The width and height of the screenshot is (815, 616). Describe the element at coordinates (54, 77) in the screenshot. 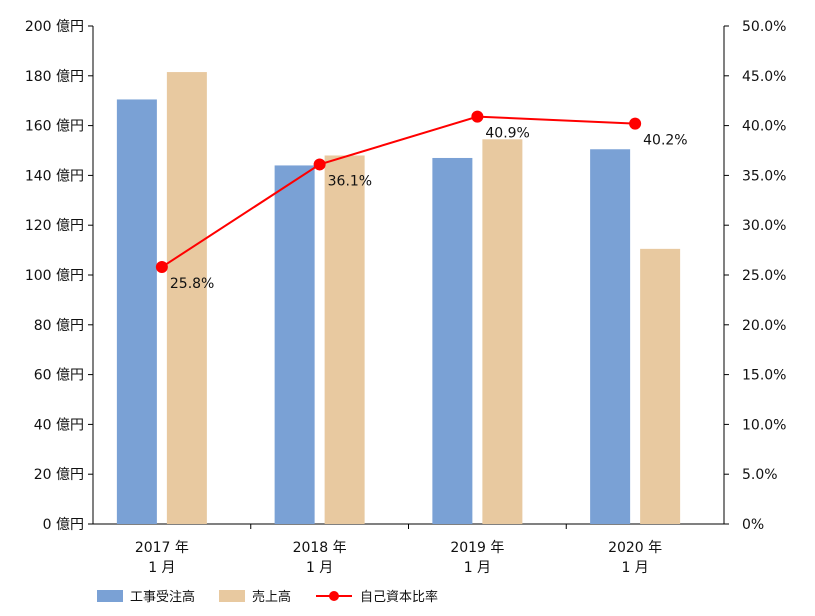

I see `left-tick-label: 180 億円` at that location.